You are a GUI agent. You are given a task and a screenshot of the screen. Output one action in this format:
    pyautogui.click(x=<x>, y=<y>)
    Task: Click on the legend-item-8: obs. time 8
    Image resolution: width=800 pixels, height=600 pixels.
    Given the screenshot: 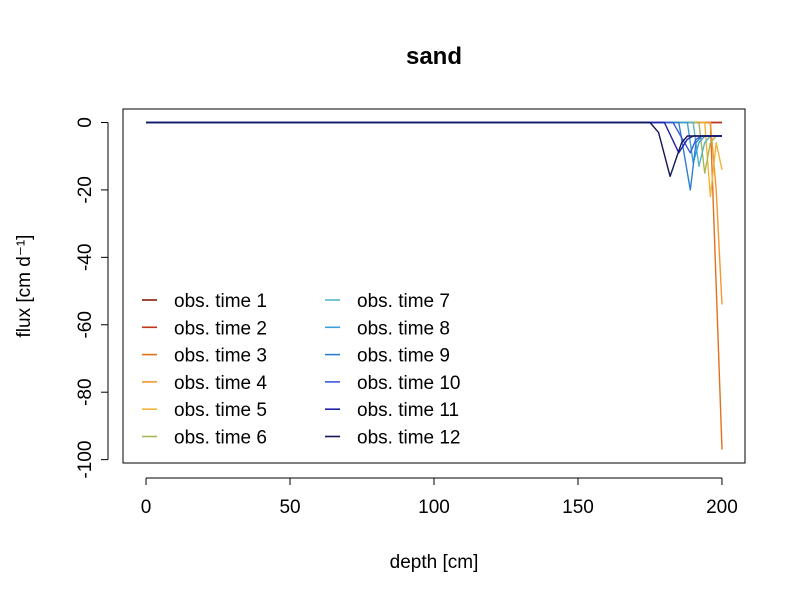 What is the action you would take?
    pyautogui.click(x=387, y=328)
    